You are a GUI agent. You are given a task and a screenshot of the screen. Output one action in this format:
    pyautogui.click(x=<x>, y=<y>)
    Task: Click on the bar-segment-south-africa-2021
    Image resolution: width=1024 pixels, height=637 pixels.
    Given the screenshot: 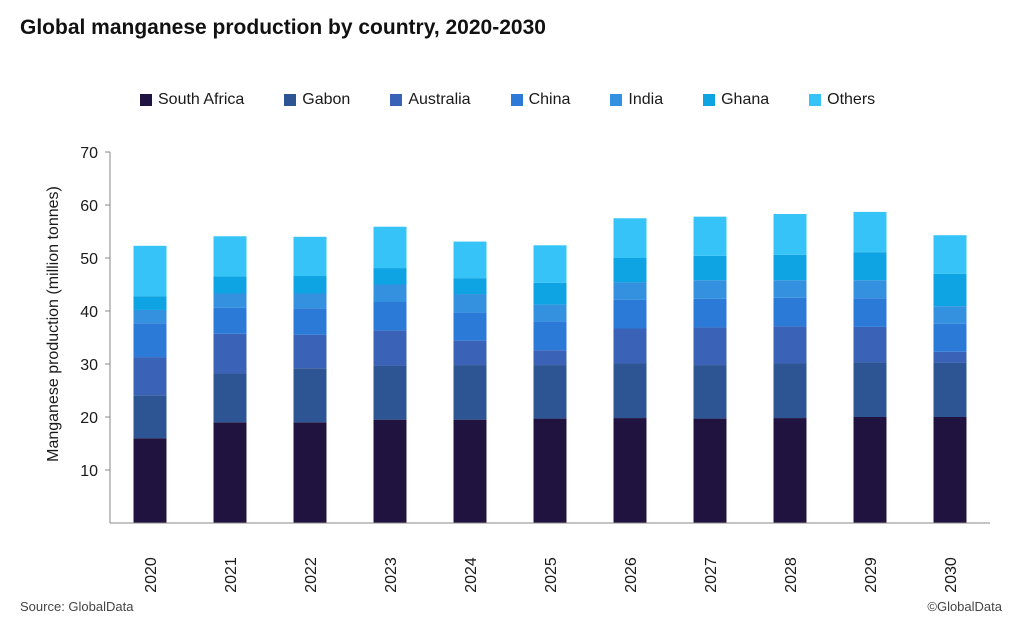 What is the action you would take?
    pyautogui.click(x=230, y=472)
    